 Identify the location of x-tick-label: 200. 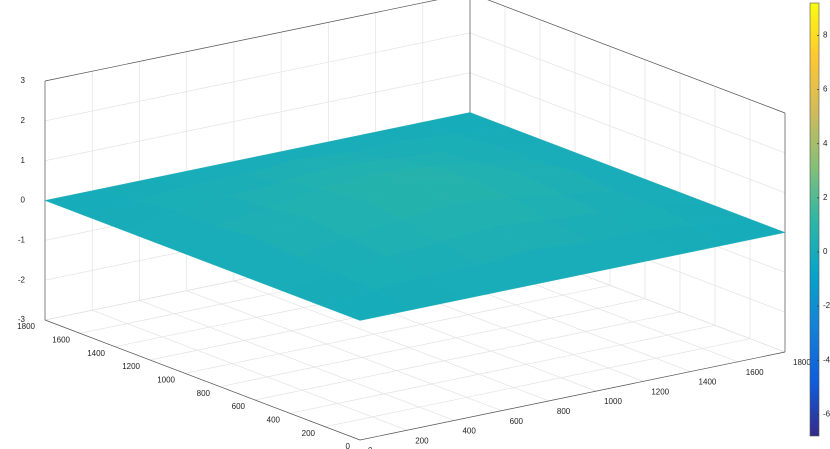
(422, 440).